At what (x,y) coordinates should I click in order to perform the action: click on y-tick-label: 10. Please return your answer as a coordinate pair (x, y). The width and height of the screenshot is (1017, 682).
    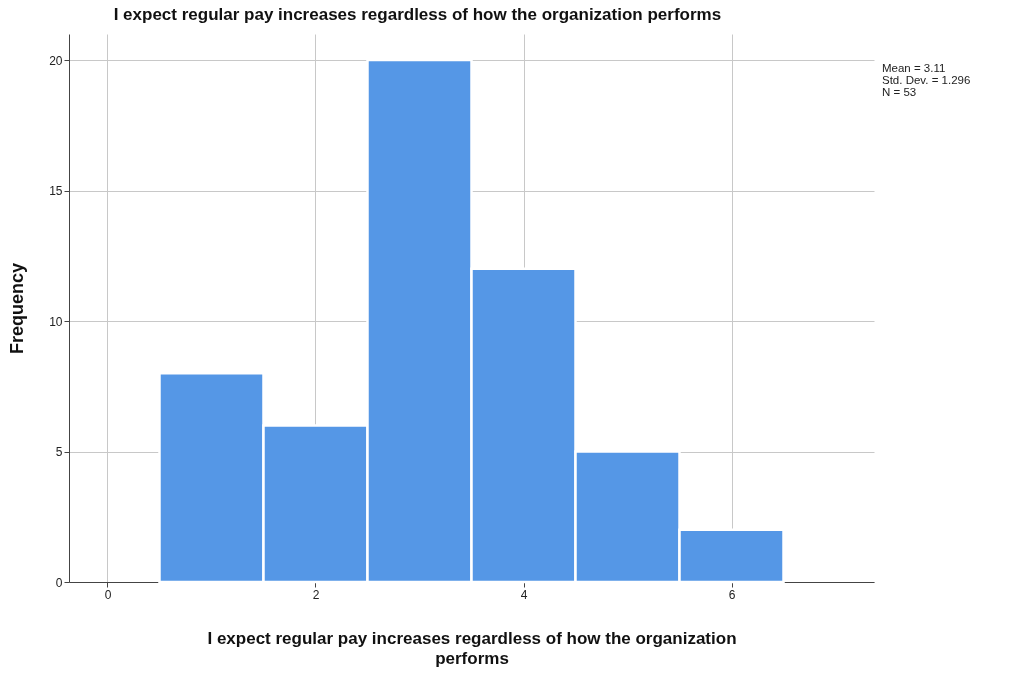
    Looking at the image, I should click on (56, 321).